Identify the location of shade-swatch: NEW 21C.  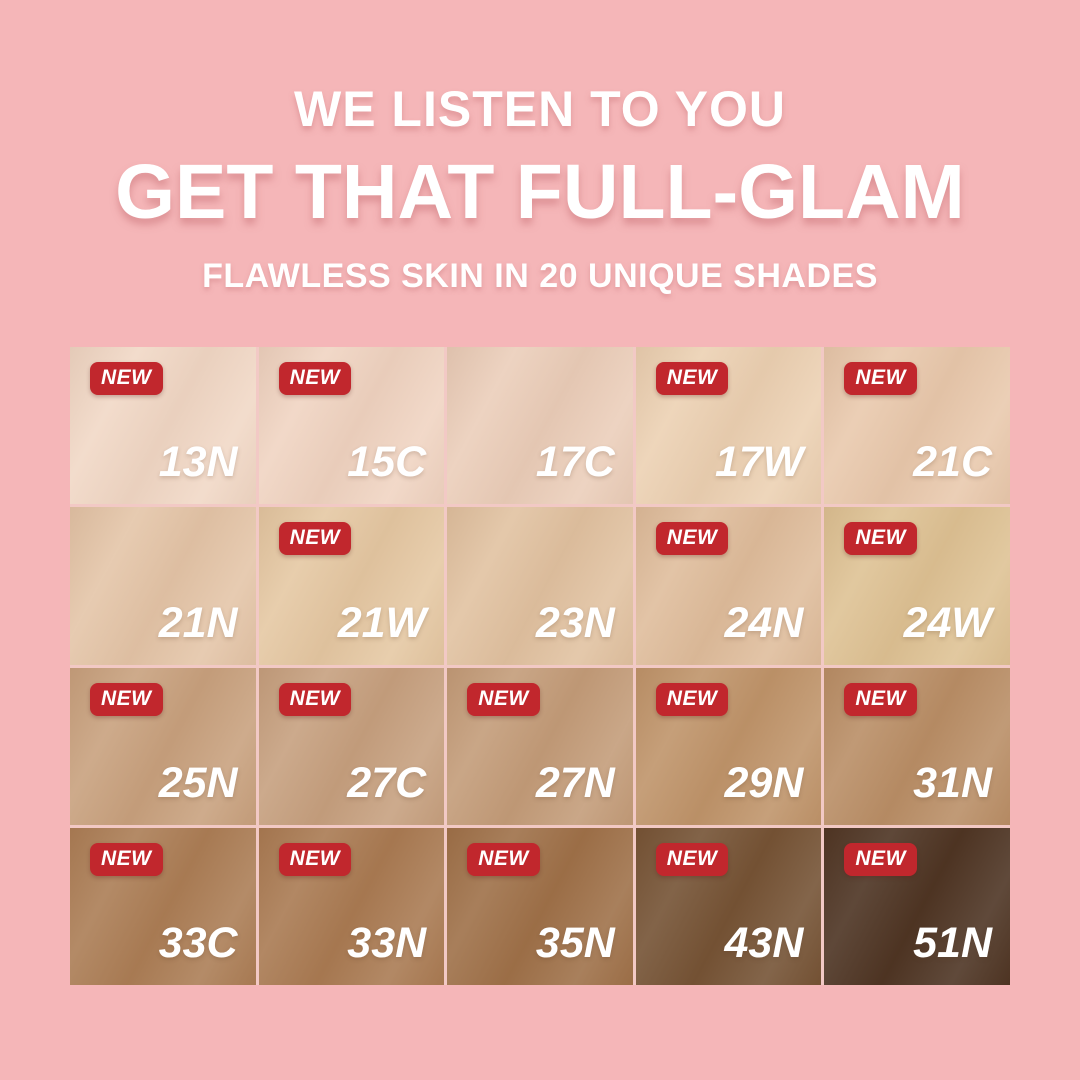
(917, 426).